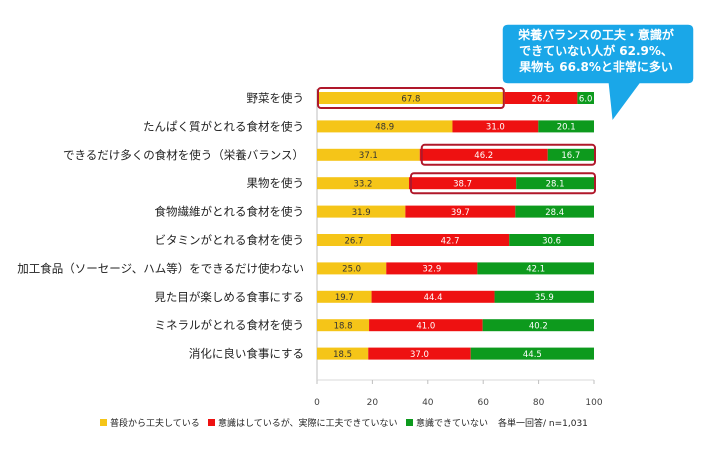  Describe the element at coordinates (543, 423) in the screenshot. I see `sample-note: 各単一回答/ n=1,031` at that location.